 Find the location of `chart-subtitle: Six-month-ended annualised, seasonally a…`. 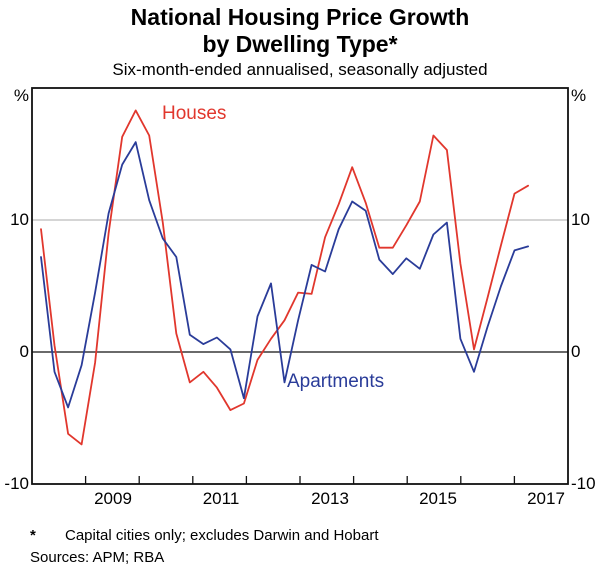

chart-subtitle: Six-month-ended annualised, seasonally a… is located at coordinates (300, 69).